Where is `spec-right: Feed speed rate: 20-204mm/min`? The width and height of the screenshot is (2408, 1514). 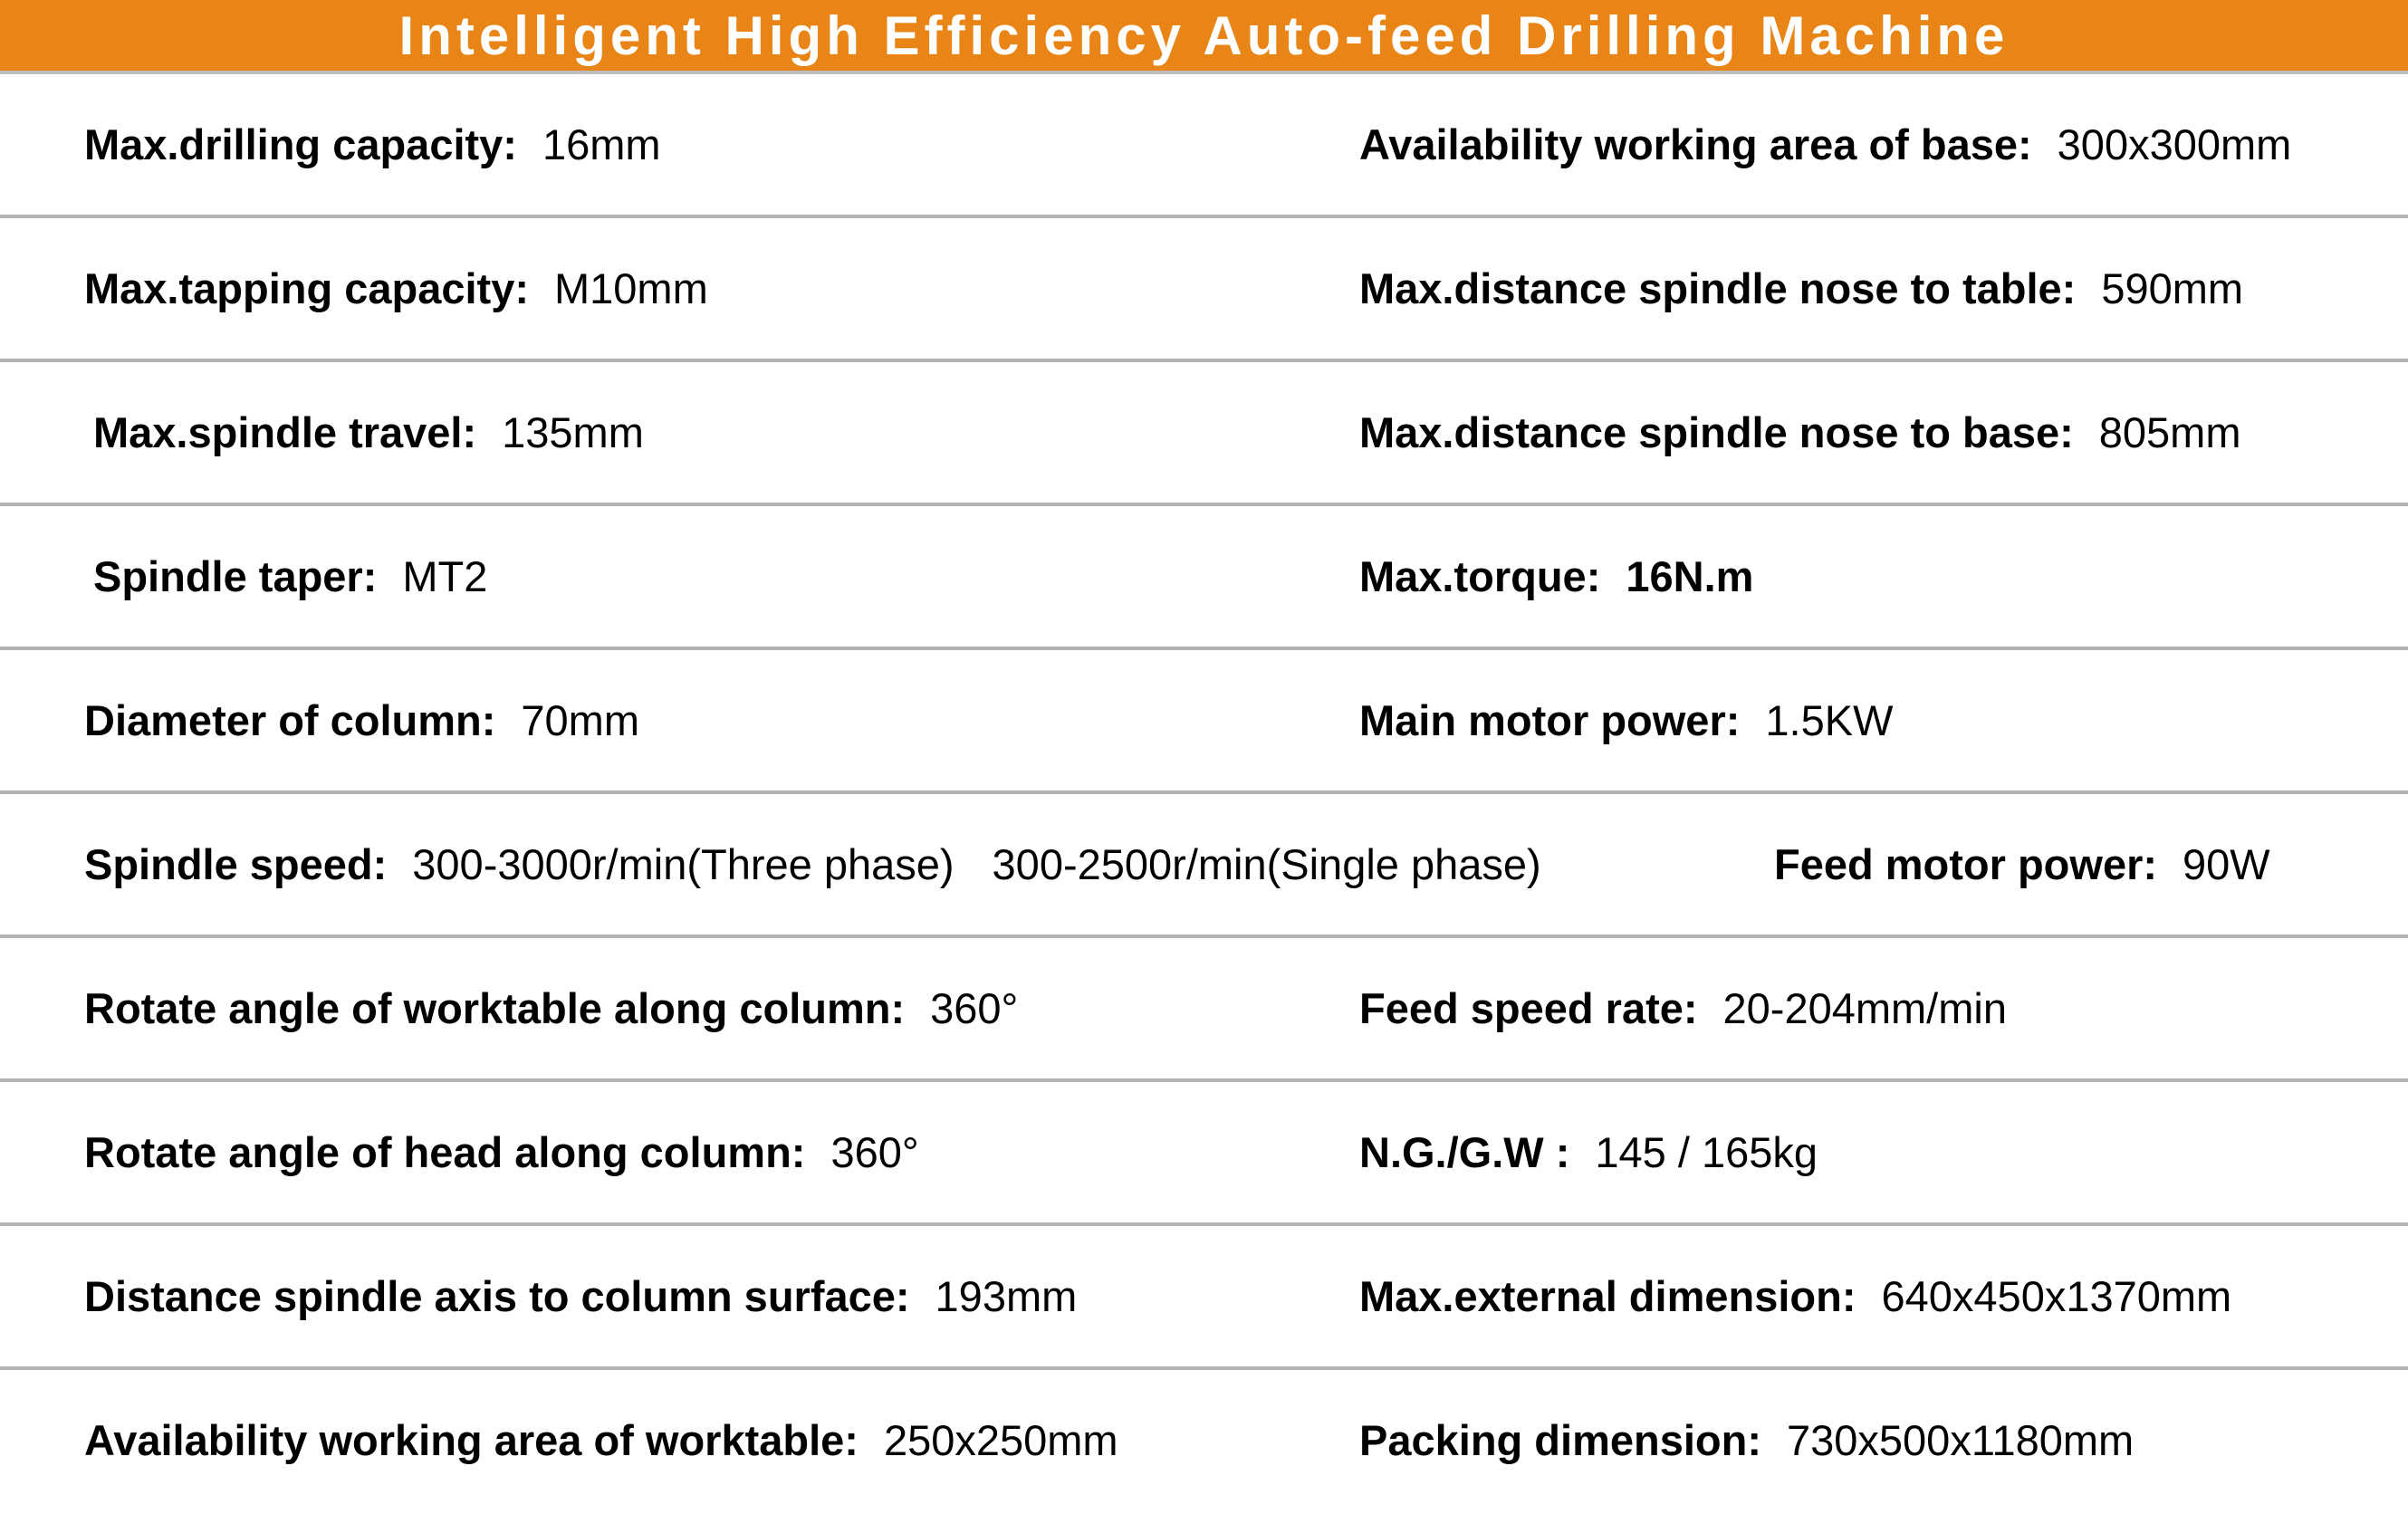 spec-right: Feed speed rate: 20-204mm/min is located at coordinates (1683, 1008).